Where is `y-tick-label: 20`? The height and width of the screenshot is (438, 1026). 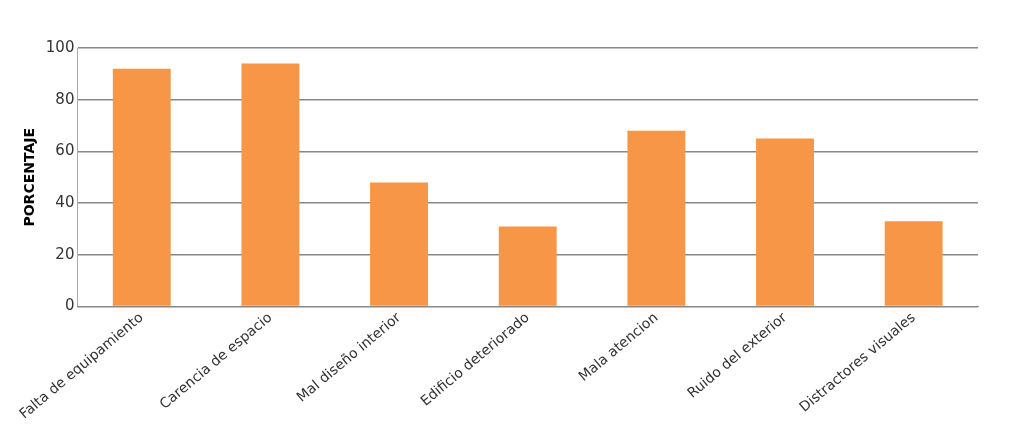
y-tick-label: 20 is located at coordinates (65, 253).